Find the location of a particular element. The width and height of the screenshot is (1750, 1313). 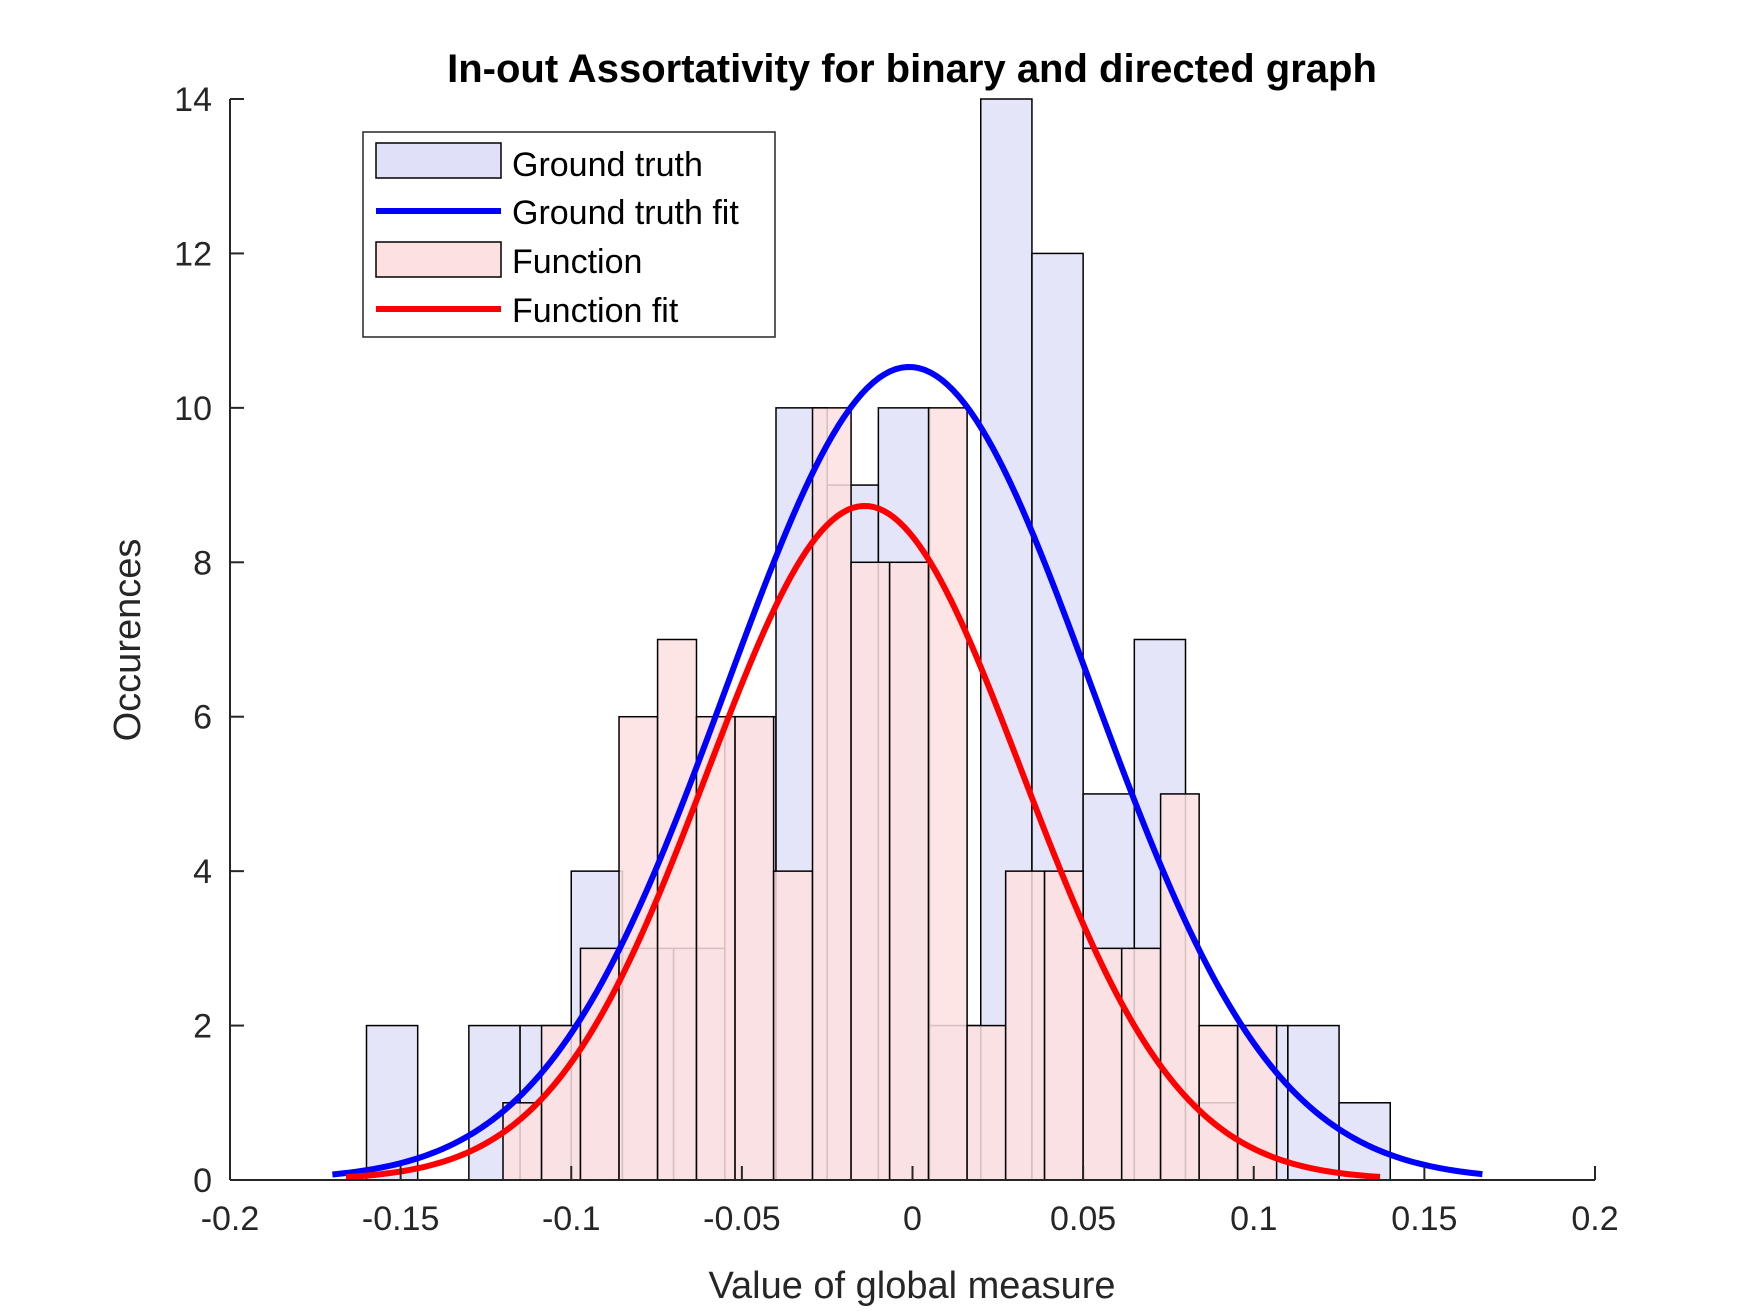

y-tick-label: 14 is located at coordinates (193, 100).